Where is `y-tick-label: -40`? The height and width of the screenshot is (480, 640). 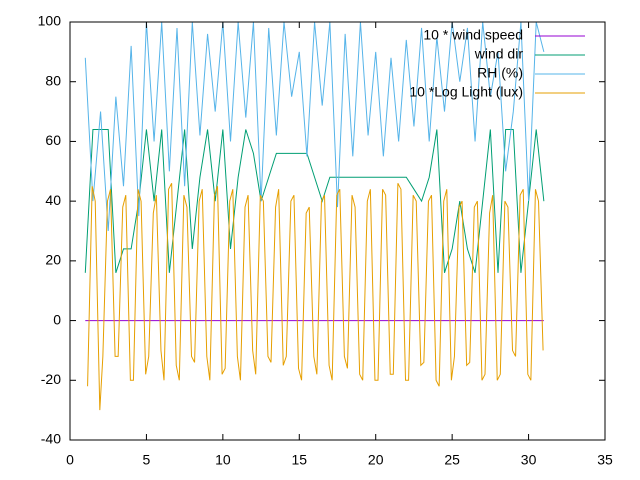 y-tick-label: -40 is located at coordinates (51, 439).